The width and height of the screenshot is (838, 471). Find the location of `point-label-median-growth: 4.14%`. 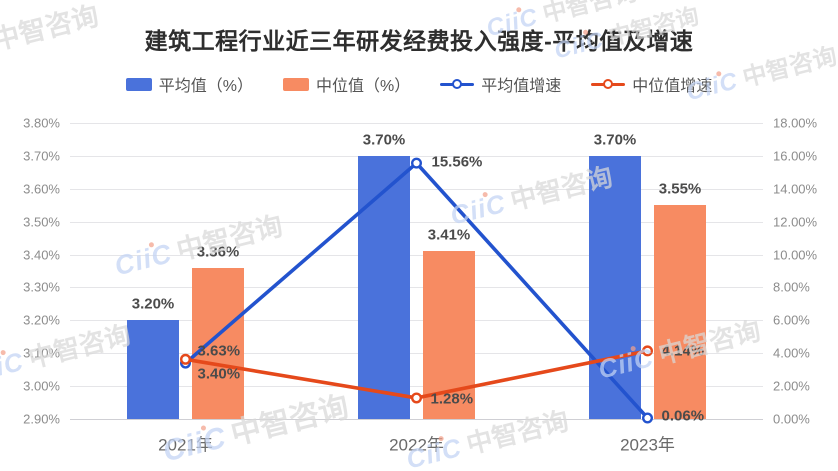

point-label-median-growth: 4.14% is located at coordinates (683, 351).